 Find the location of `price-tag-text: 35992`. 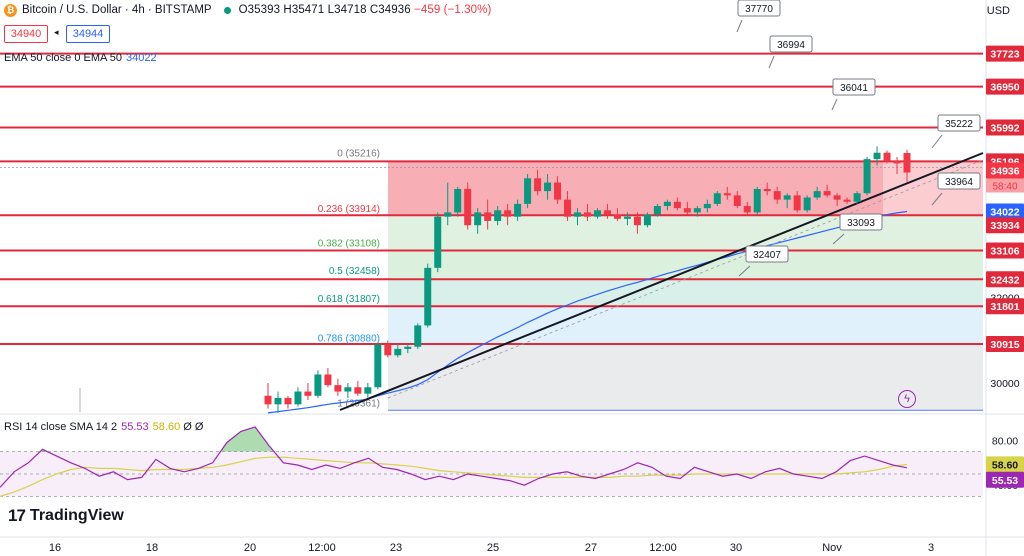

price-tag-text: 35992 is located at coordinates (1004, 128).